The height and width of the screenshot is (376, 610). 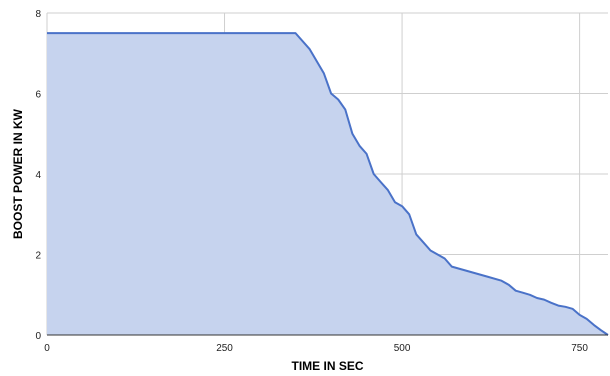 I want to click on y-axis-ticks: 0 2 4 6 8, so click(x=38, y=175).